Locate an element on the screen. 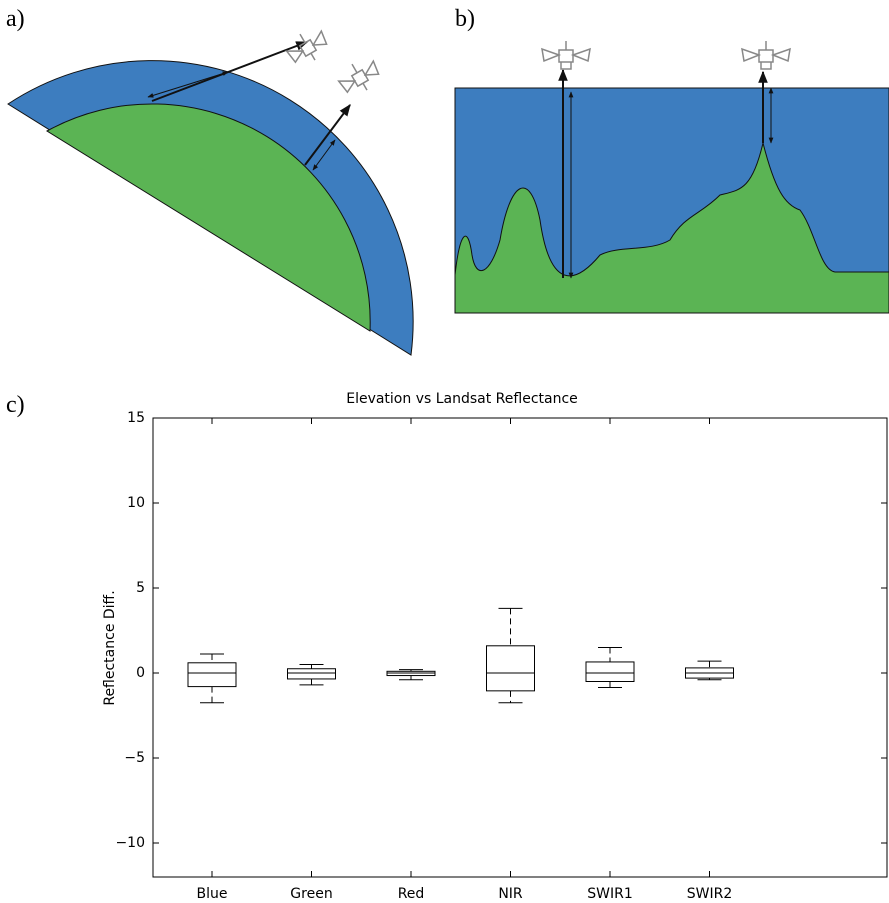 The image size is (889, 903). y-tick-label: −10 is located at coordinates (130, 843).